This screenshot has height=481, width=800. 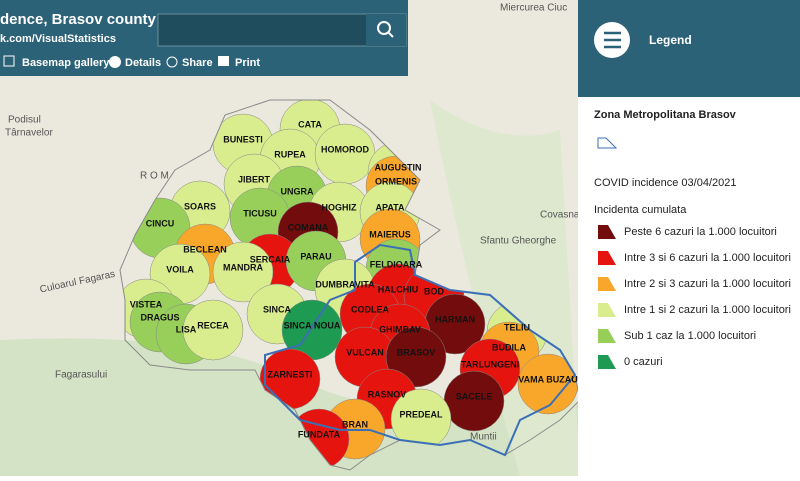 What do you see at coordinates (517, 327) in the screenshot?
I see `locality-label: TELIU` at bounding box center [517, 327].